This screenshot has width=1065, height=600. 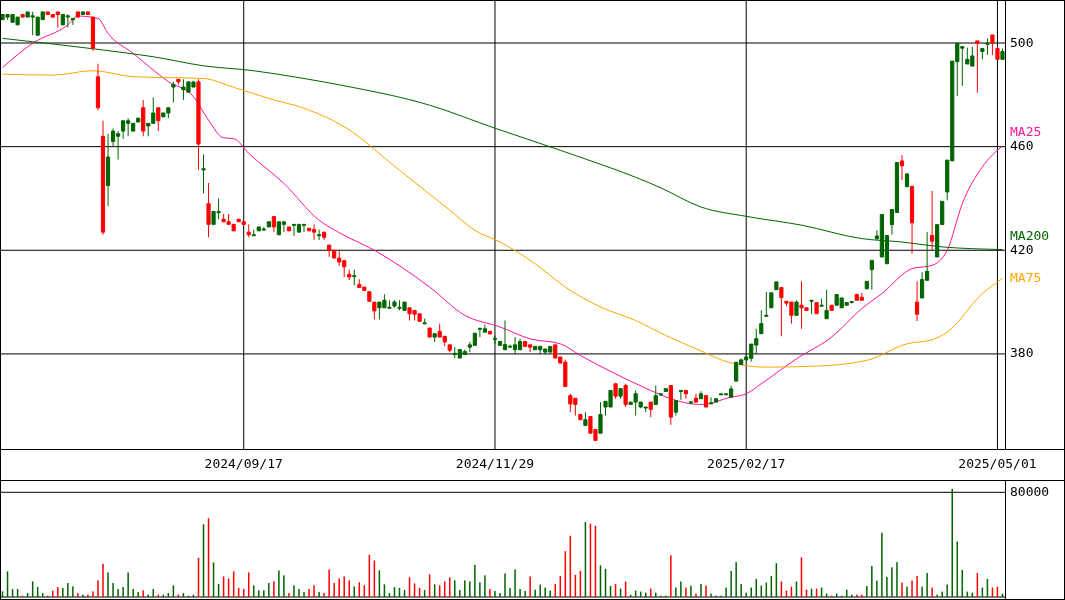 I want to click on x-tick-label: 2025/05/01, so click(x=997, y=463).